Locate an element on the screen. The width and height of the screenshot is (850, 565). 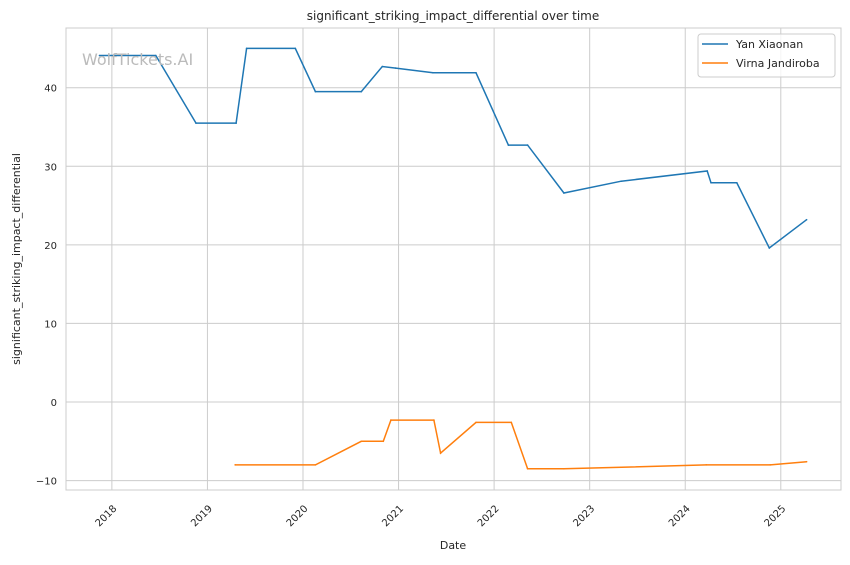
legend-label-yan: Yan Xiaonan is located at coordinates (769, 44).